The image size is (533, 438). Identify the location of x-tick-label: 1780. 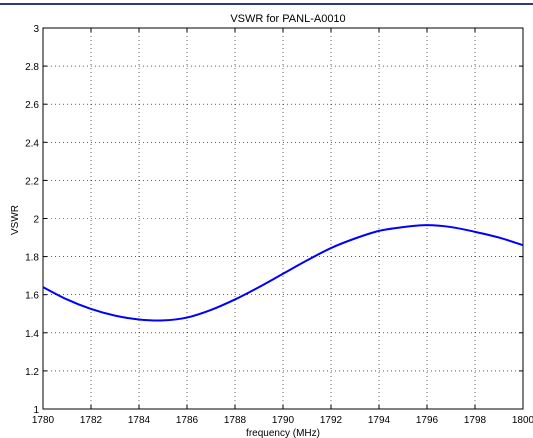
(43, 420).